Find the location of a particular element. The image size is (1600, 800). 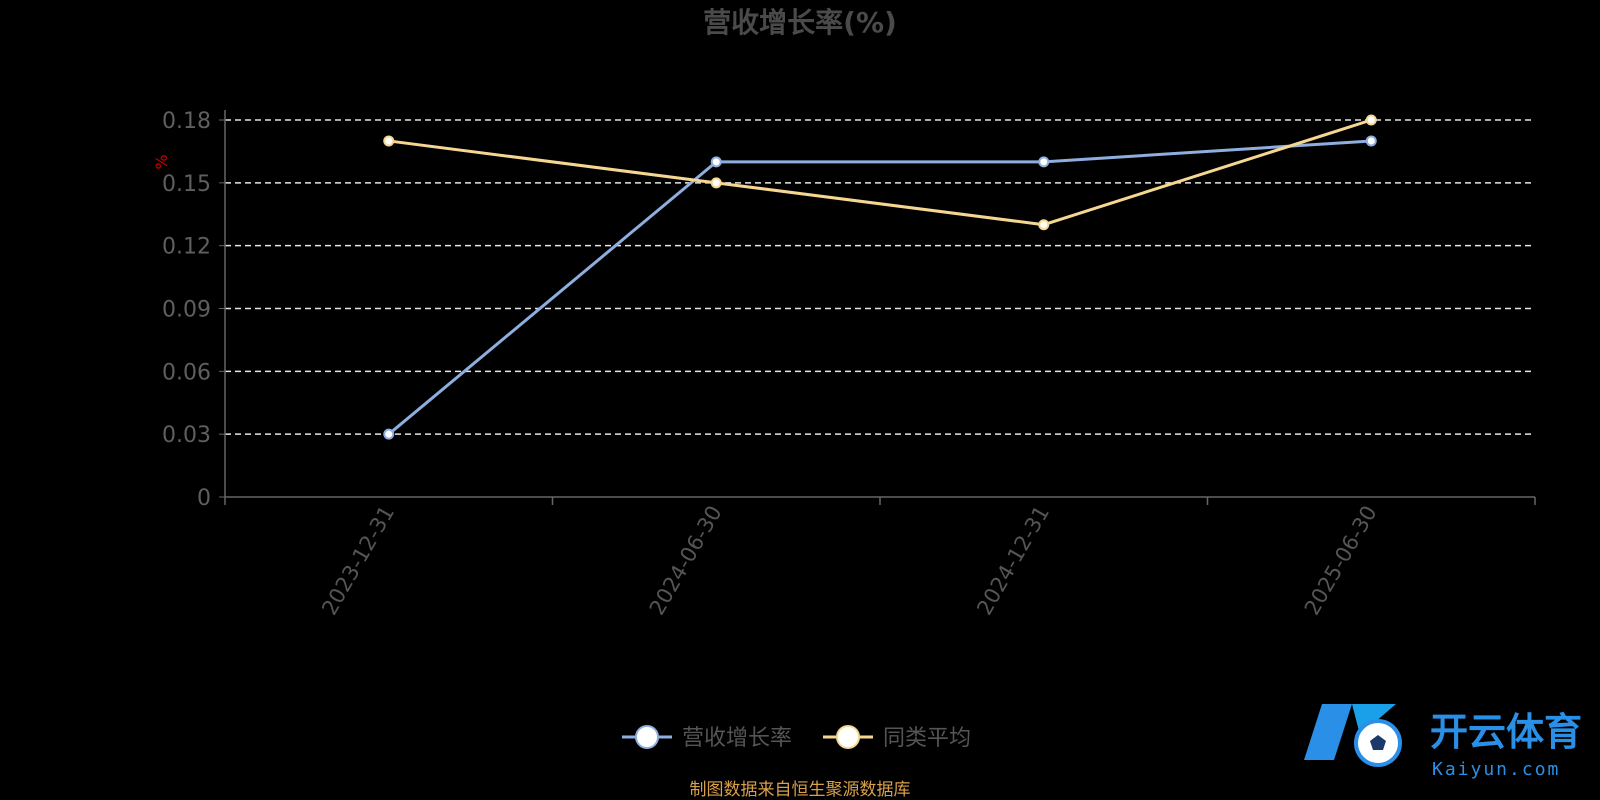

legend: 营收增长率 同类平均 is located at coordinates (796, 738).